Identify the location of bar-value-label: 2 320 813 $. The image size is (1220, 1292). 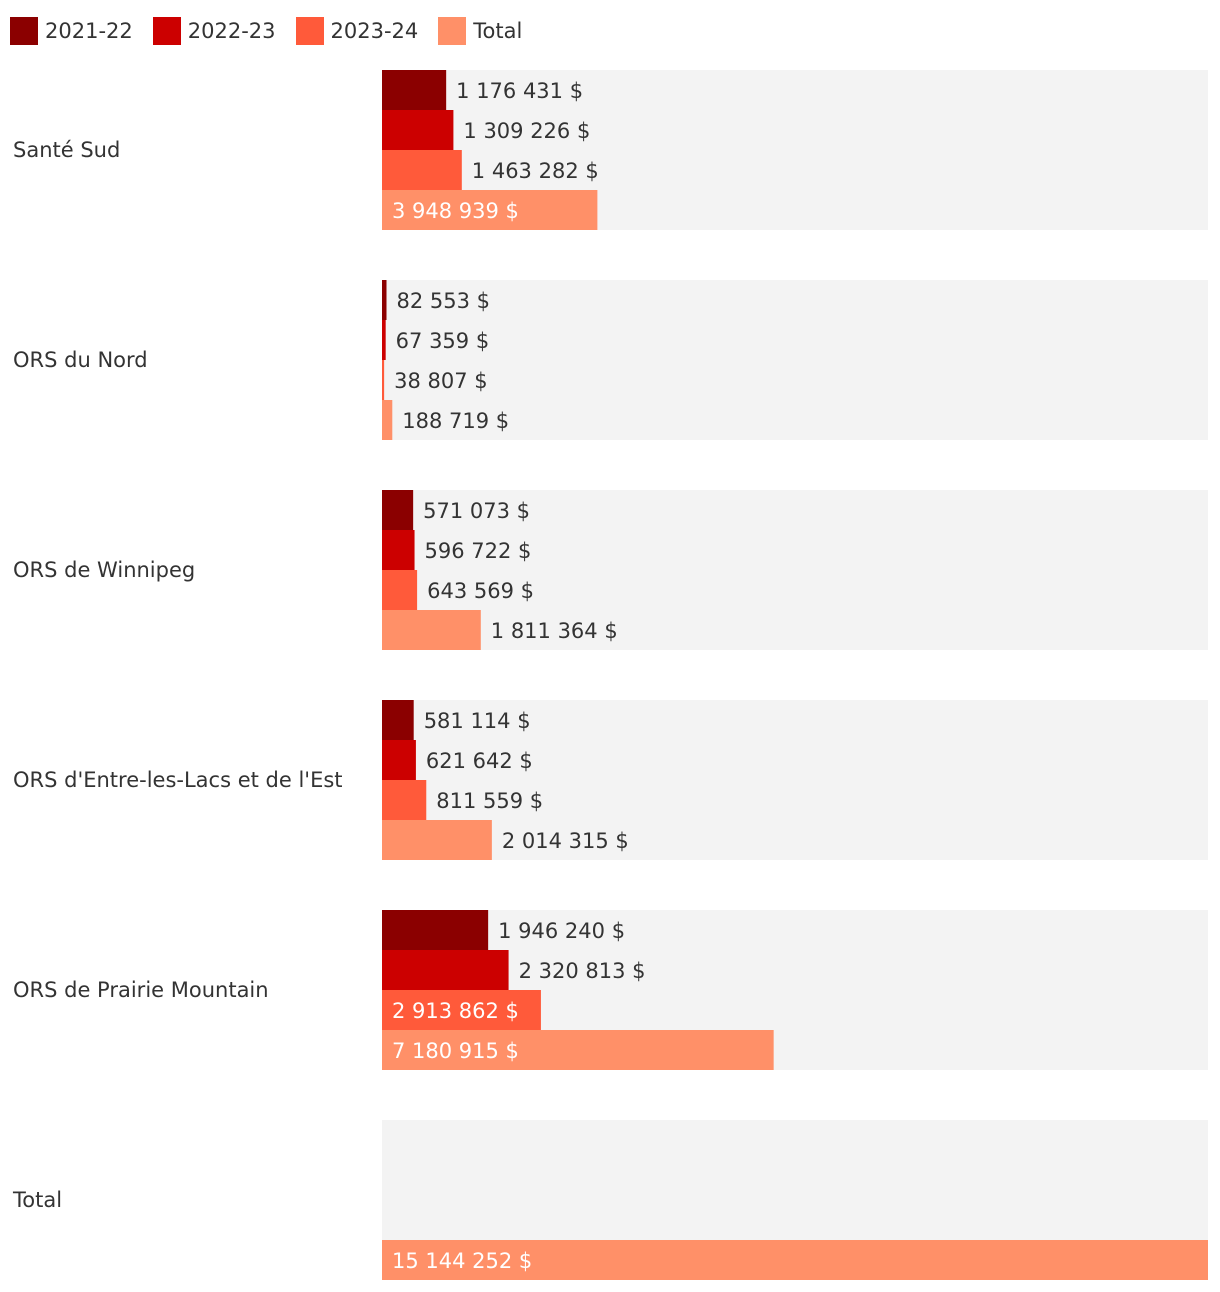
(582, 971).